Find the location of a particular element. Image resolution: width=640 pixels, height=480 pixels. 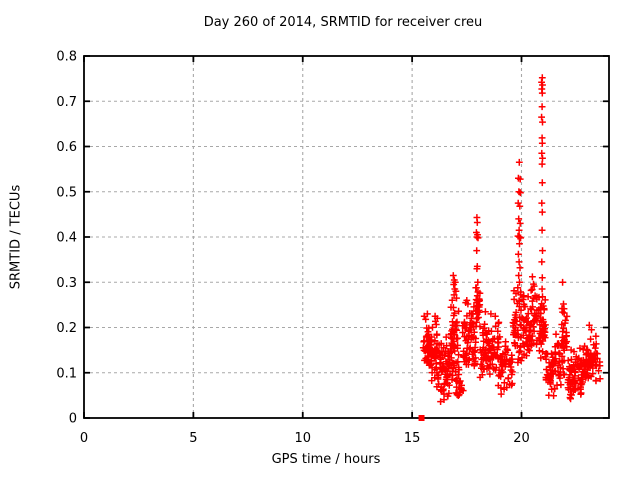

square-data-point is located at coordinates (421, 418).